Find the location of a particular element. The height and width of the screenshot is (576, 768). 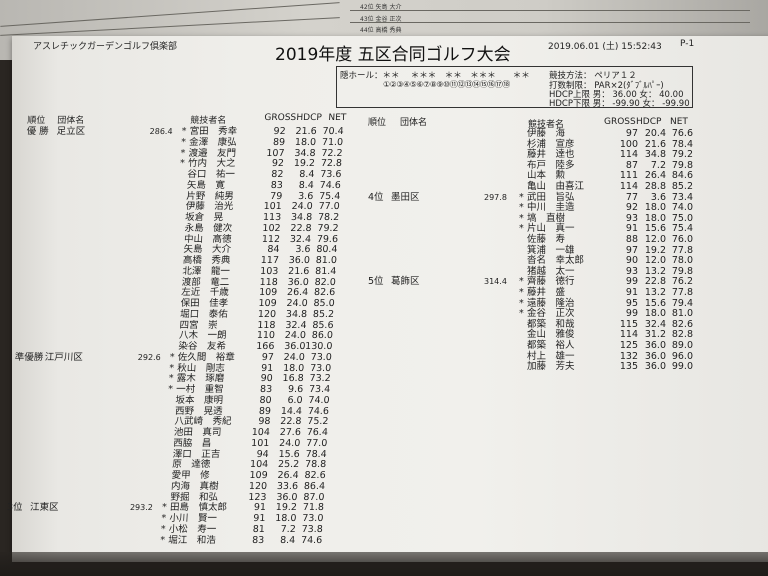

player-name: 藤井 達也 is located at coordinates (551, 155).